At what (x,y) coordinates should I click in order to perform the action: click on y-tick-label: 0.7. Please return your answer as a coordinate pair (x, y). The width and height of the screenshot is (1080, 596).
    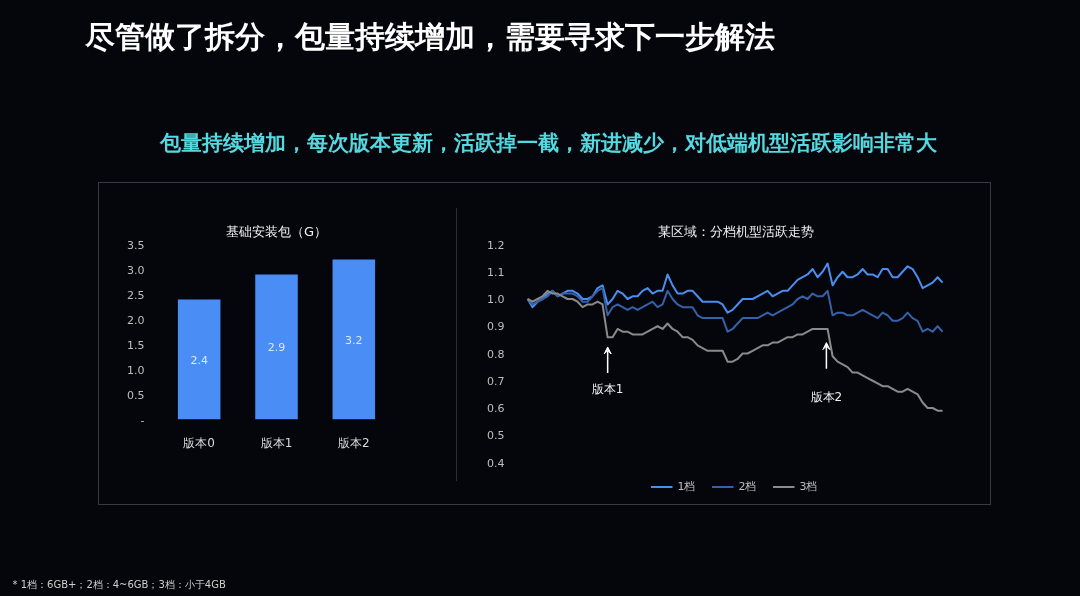
    Looking at the image, I should click on (496, 381).